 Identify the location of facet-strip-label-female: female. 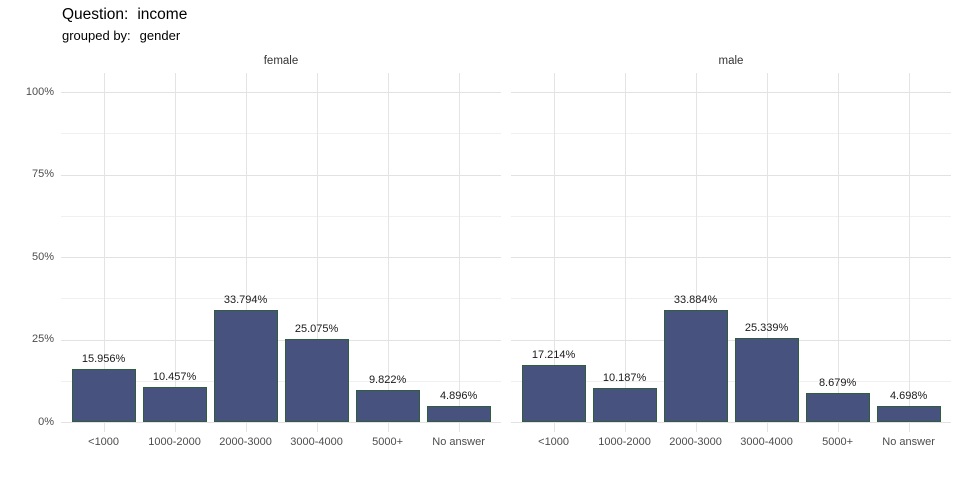
(281, 61).